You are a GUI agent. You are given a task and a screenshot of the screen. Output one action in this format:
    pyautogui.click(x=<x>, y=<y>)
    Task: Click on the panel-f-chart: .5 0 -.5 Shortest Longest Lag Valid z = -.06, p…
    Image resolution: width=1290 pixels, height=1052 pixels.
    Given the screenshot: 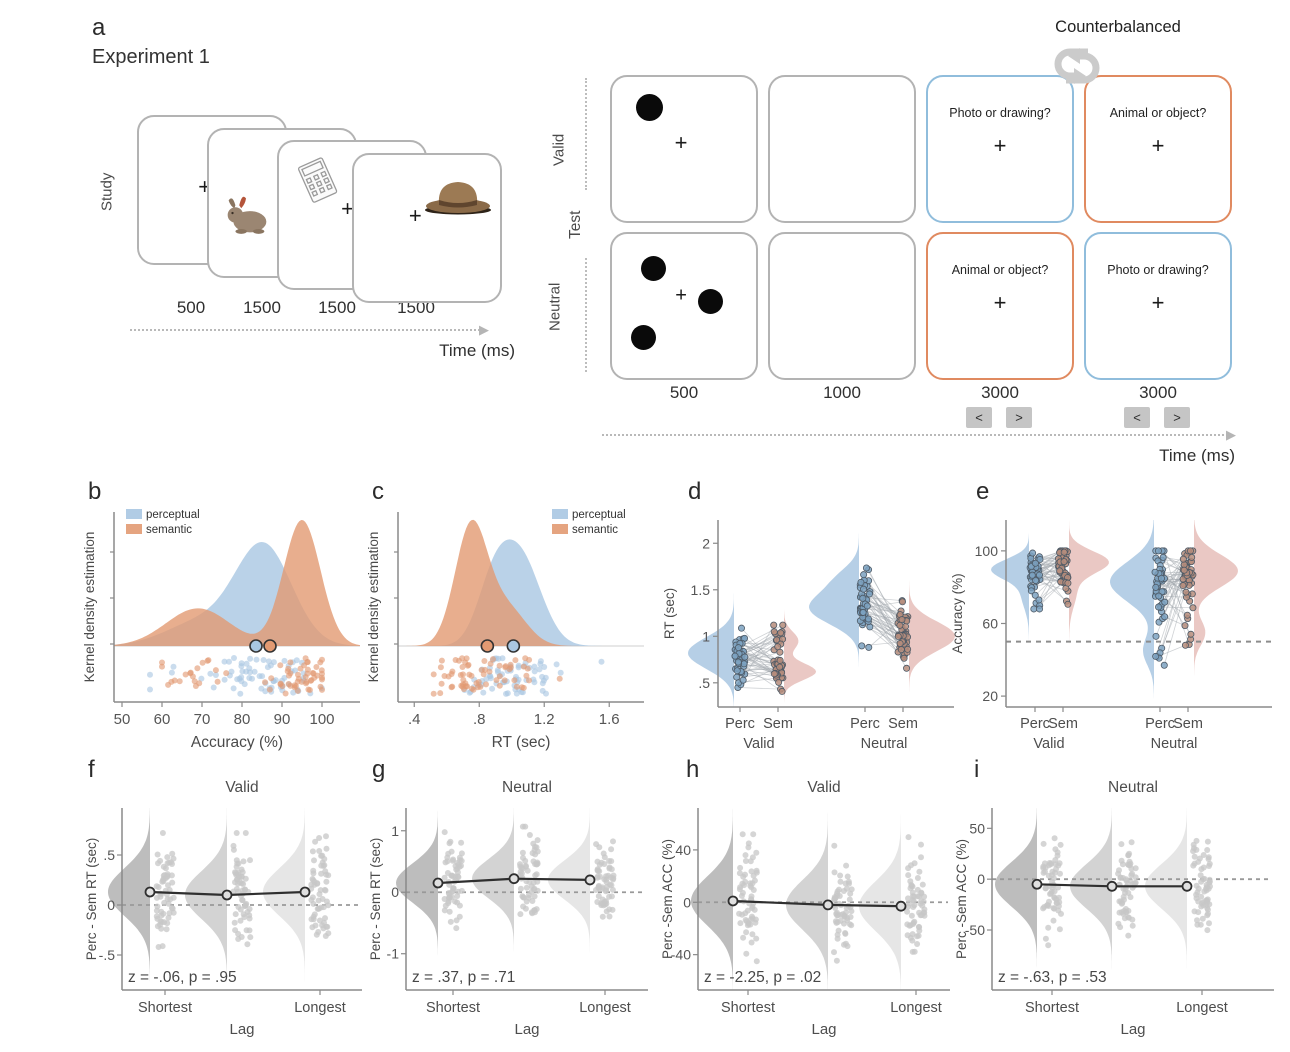 What is the action you would take?
    pyautogui.click(x=223, y=908)
    